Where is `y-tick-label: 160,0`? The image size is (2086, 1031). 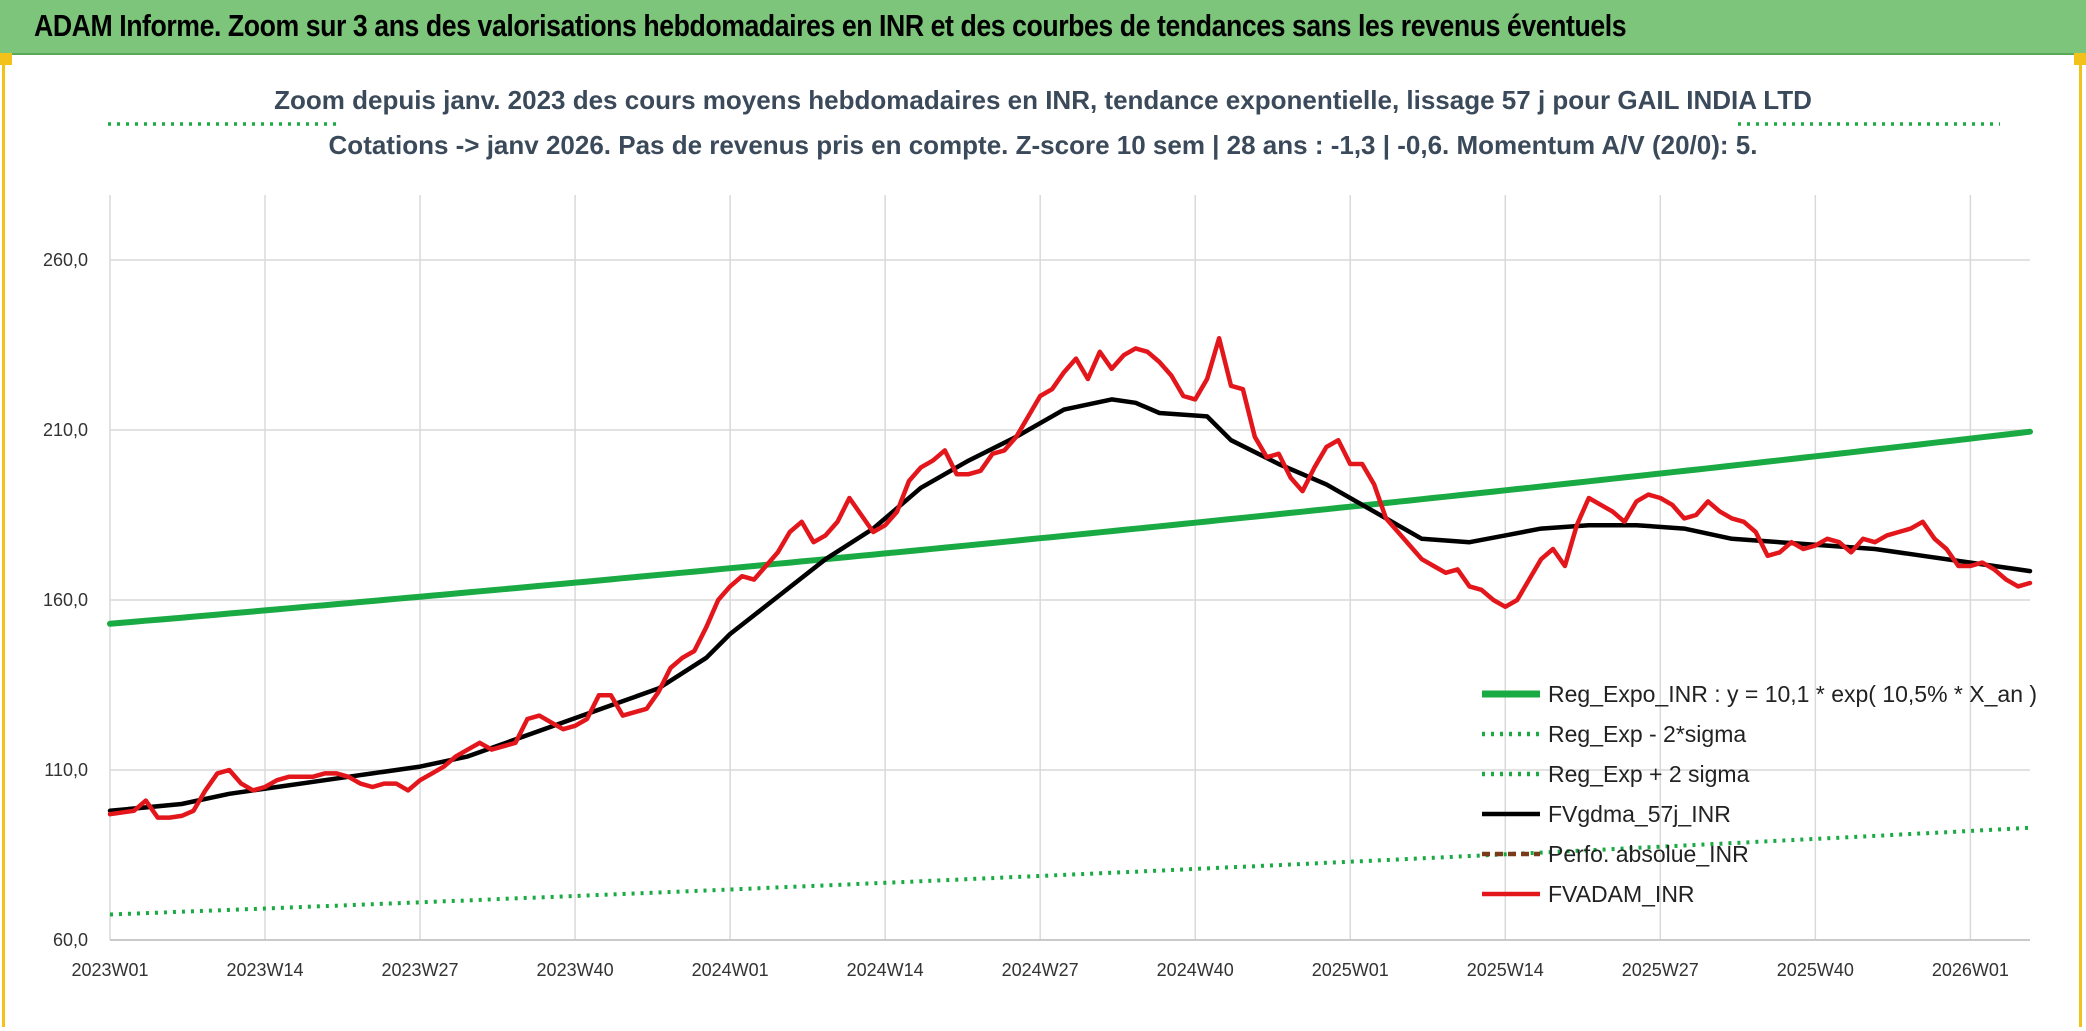 y-tick-label: 160,0 is located at coordinates (65, 600).